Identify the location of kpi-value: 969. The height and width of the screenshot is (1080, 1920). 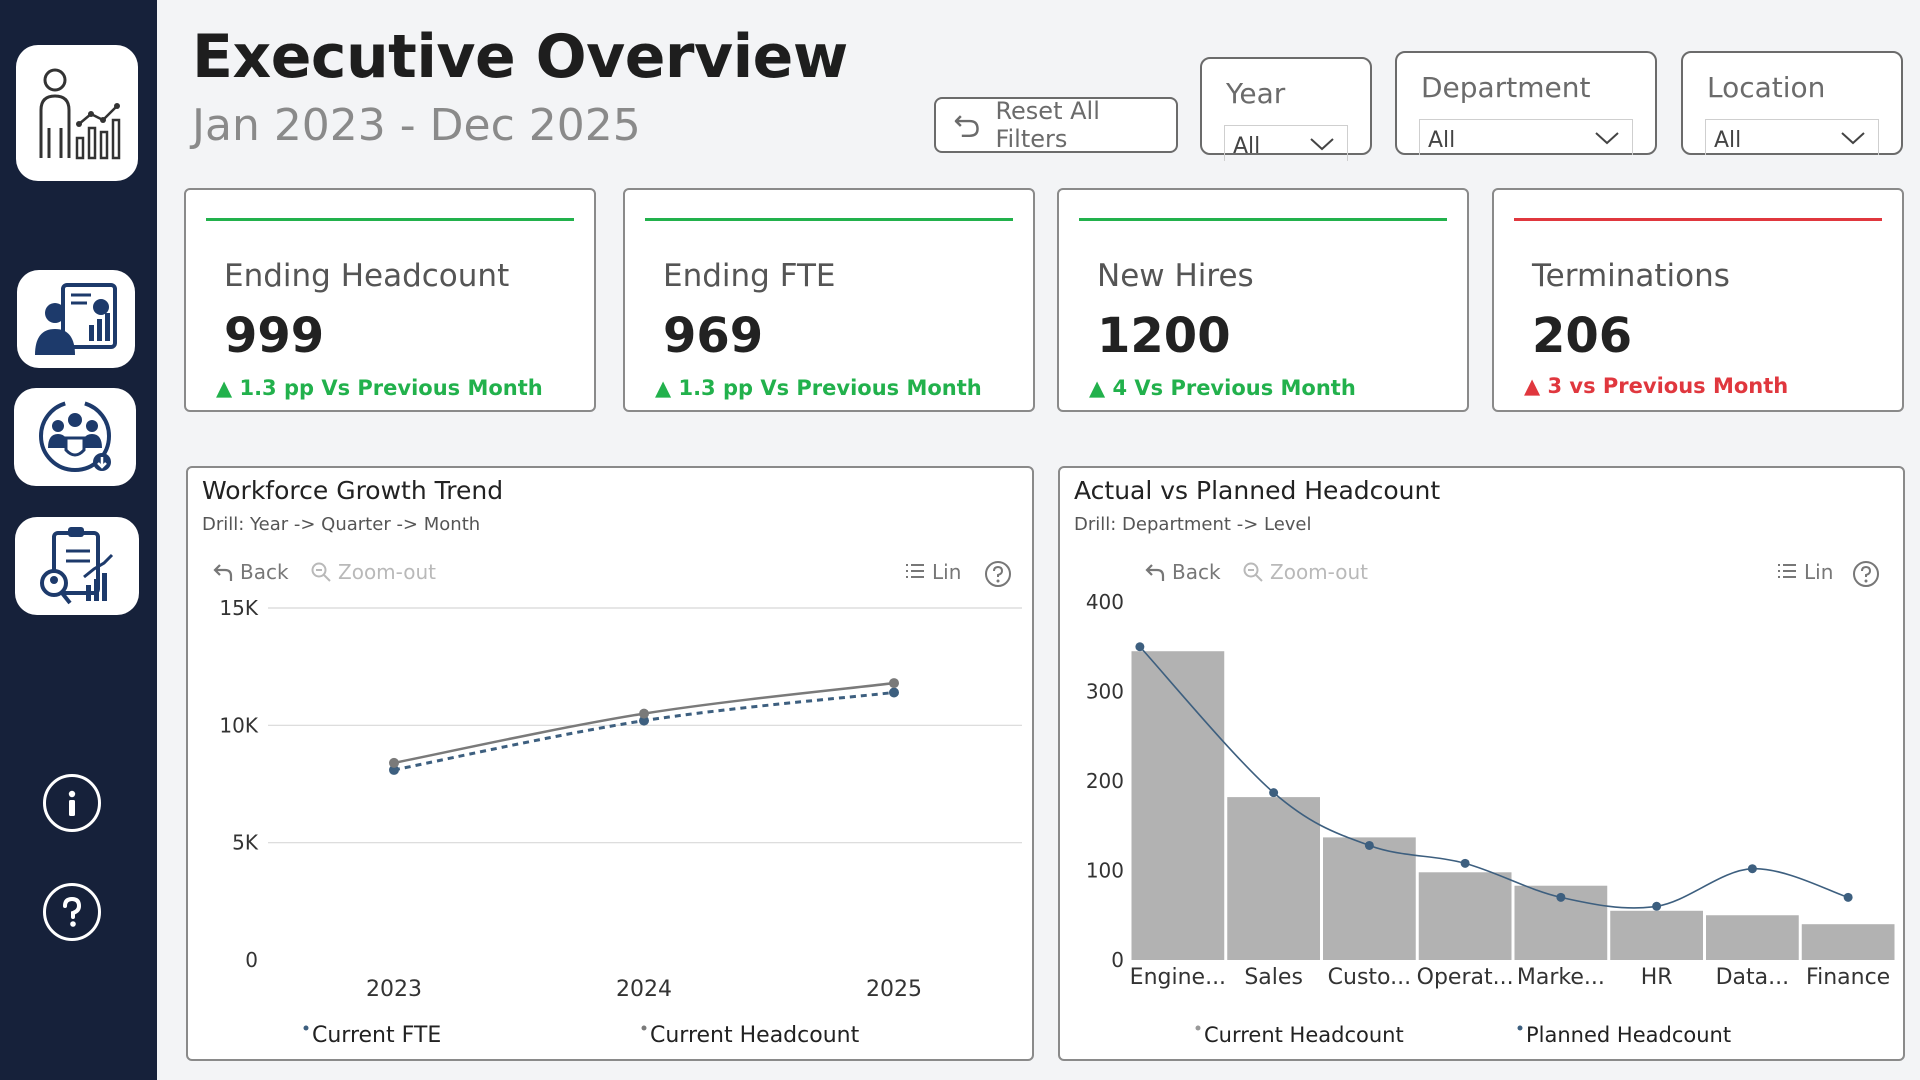
(713, 336).